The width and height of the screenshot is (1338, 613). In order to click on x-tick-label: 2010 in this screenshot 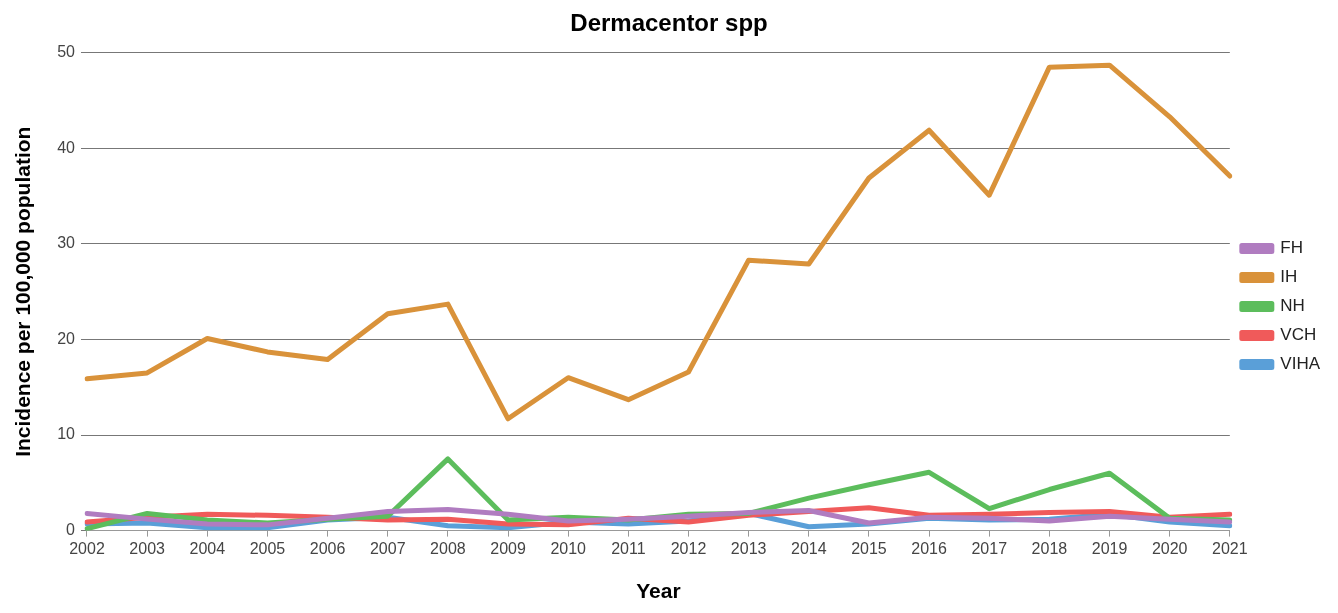, I will do `click(568, 548)`.